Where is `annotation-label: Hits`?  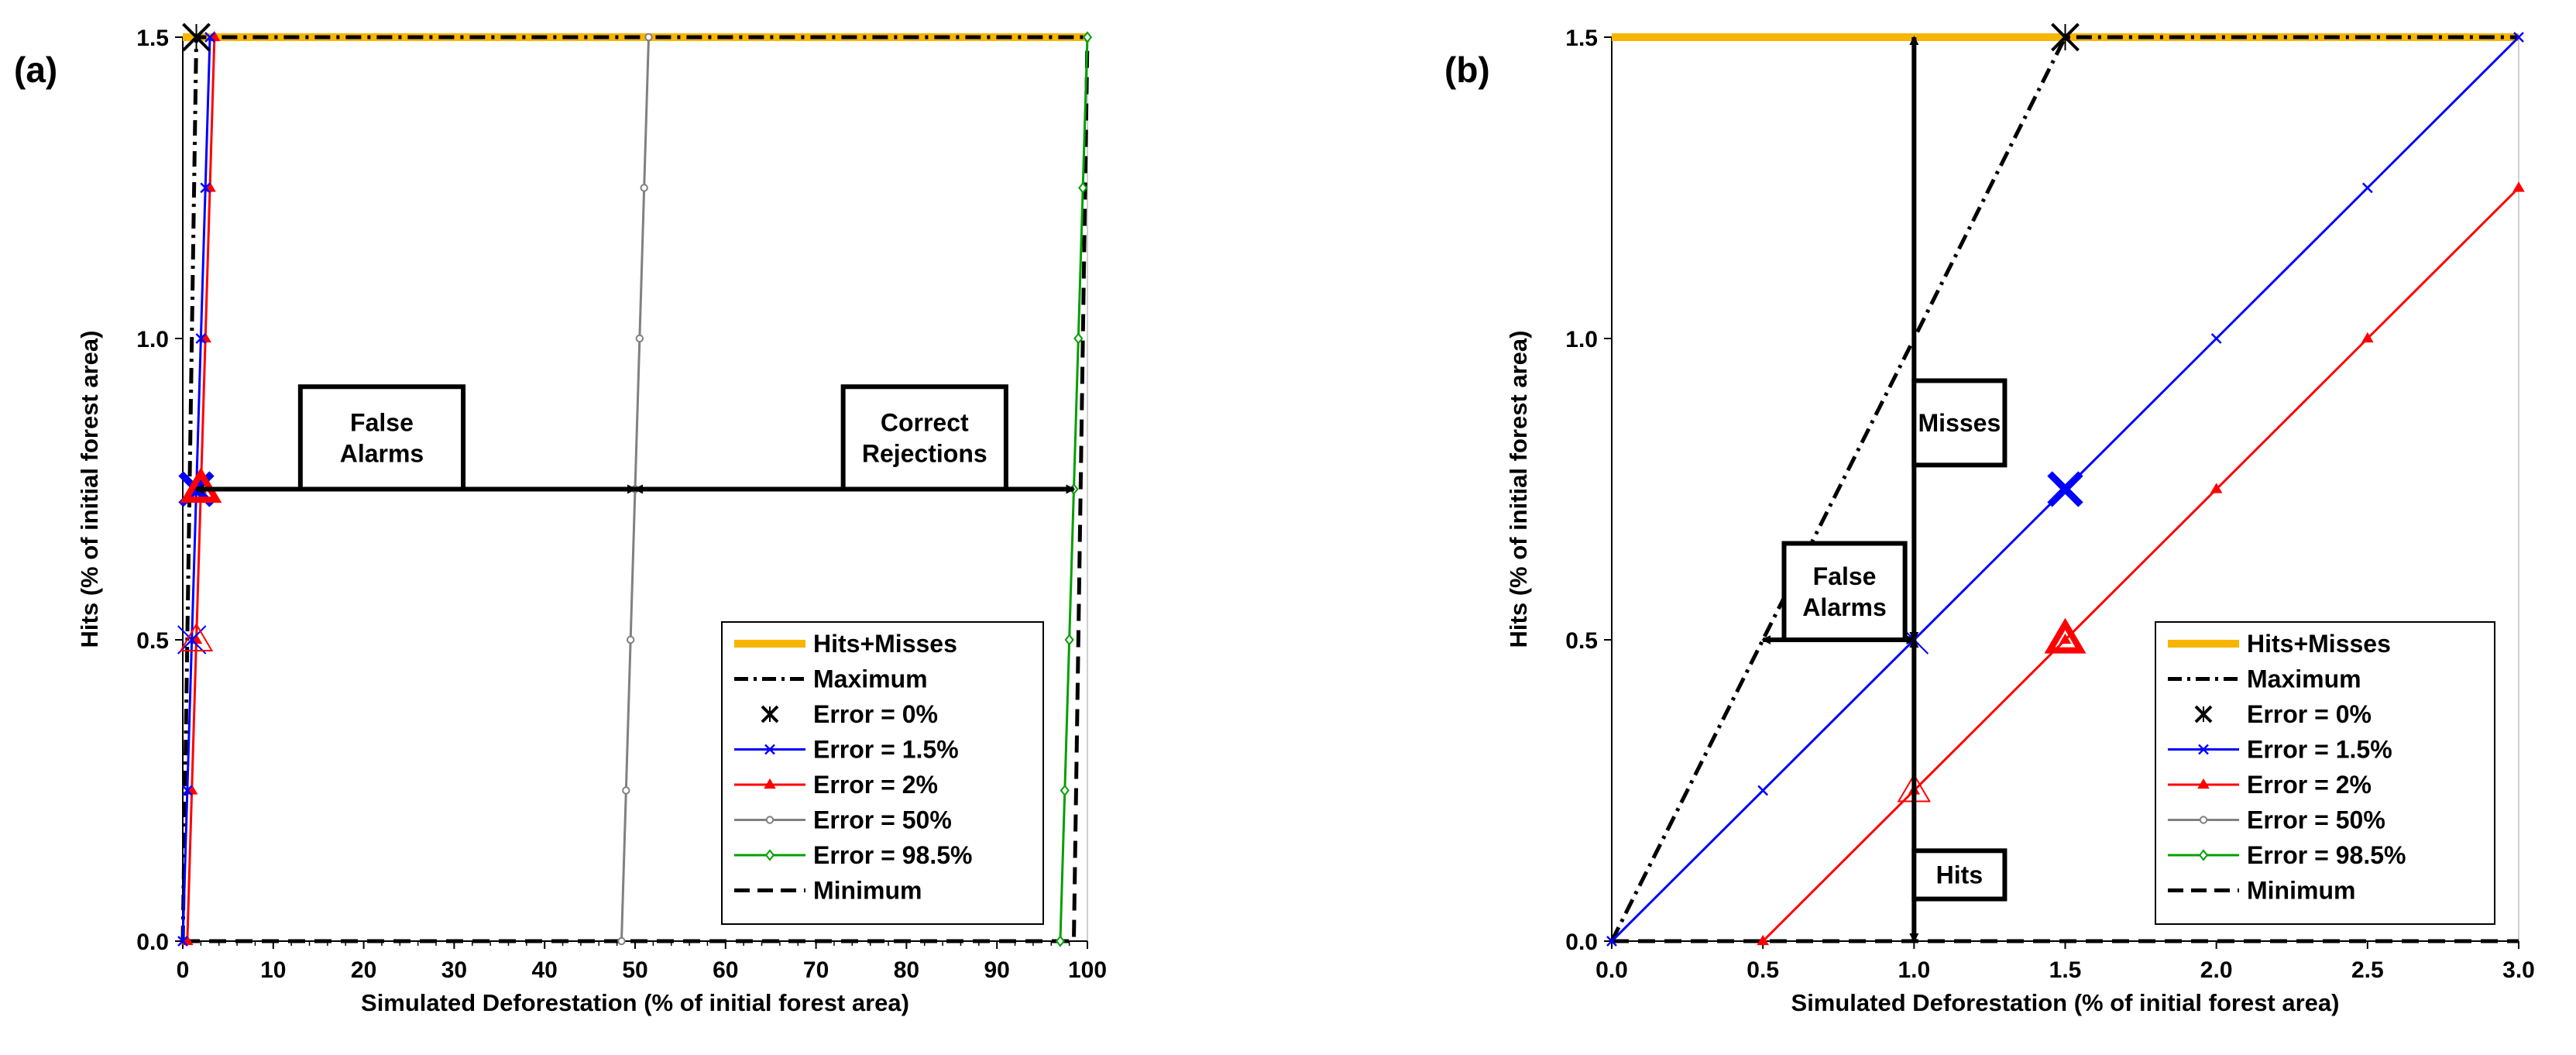 annotation-label: Hits is located at coordinates (1959, 874).